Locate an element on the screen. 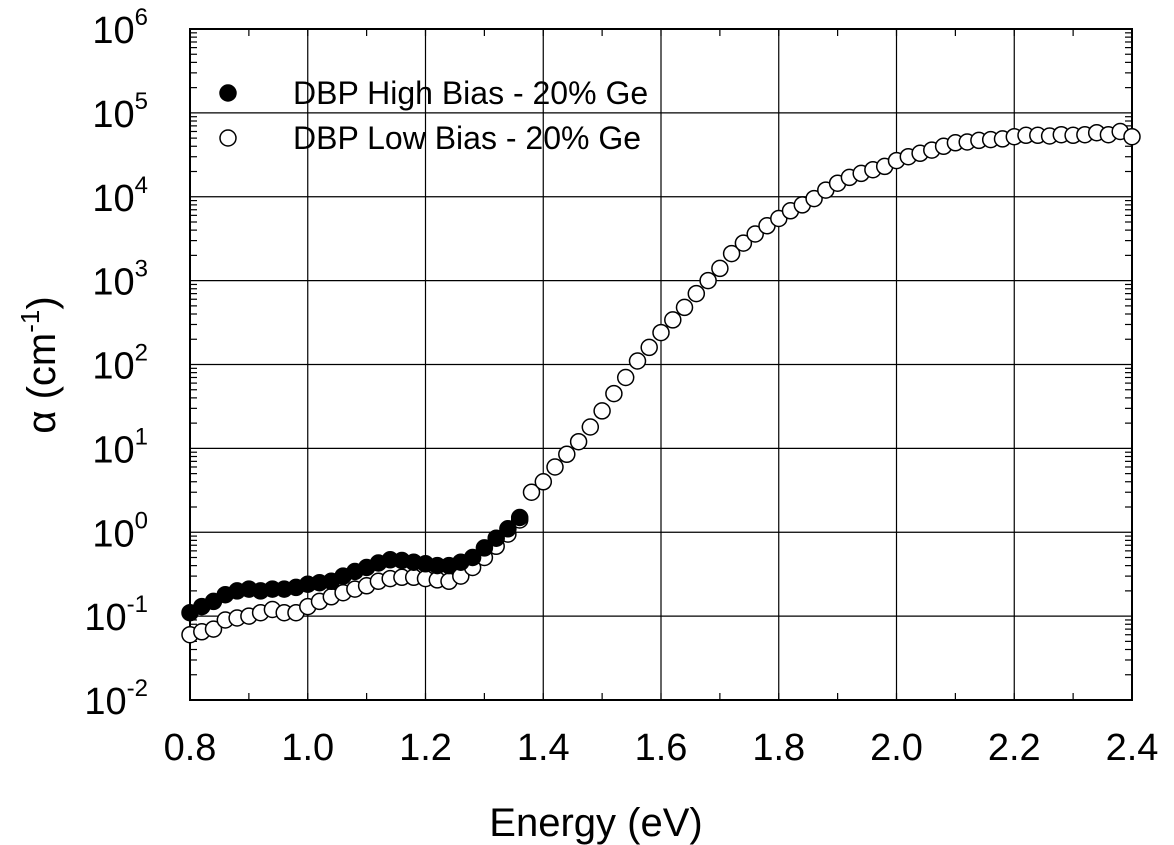  legend-marker-low-bias is located at coordinates (228, 138).